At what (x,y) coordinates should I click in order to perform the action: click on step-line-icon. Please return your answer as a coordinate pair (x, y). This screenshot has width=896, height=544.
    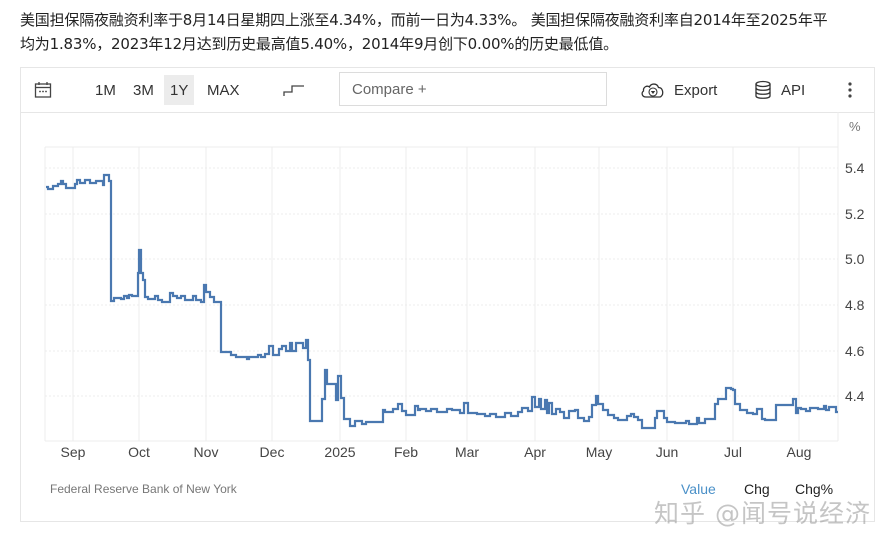
    Looking at the image, I should click on (293, 90).